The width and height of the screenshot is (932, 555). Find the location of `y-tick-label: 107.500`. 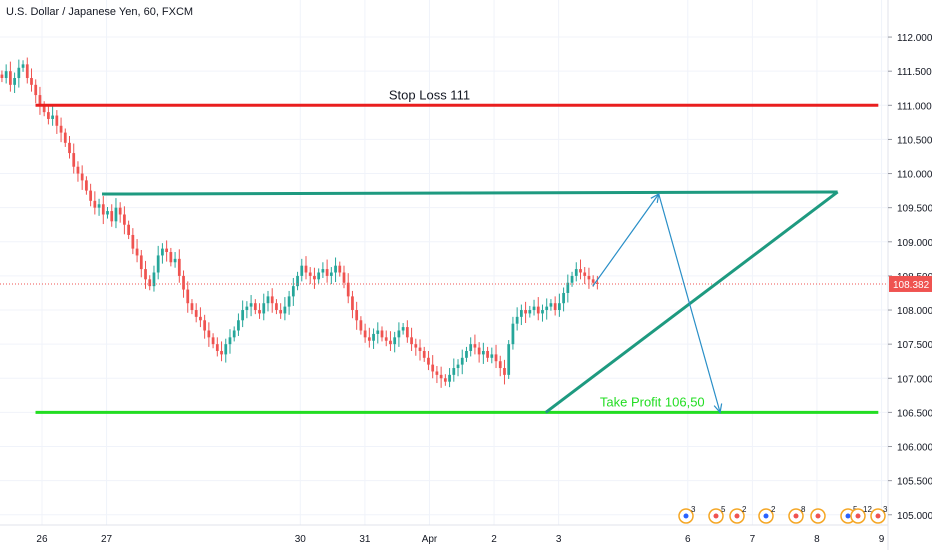

y-tick-label: 107.500 is located at coordinates (914, 345).